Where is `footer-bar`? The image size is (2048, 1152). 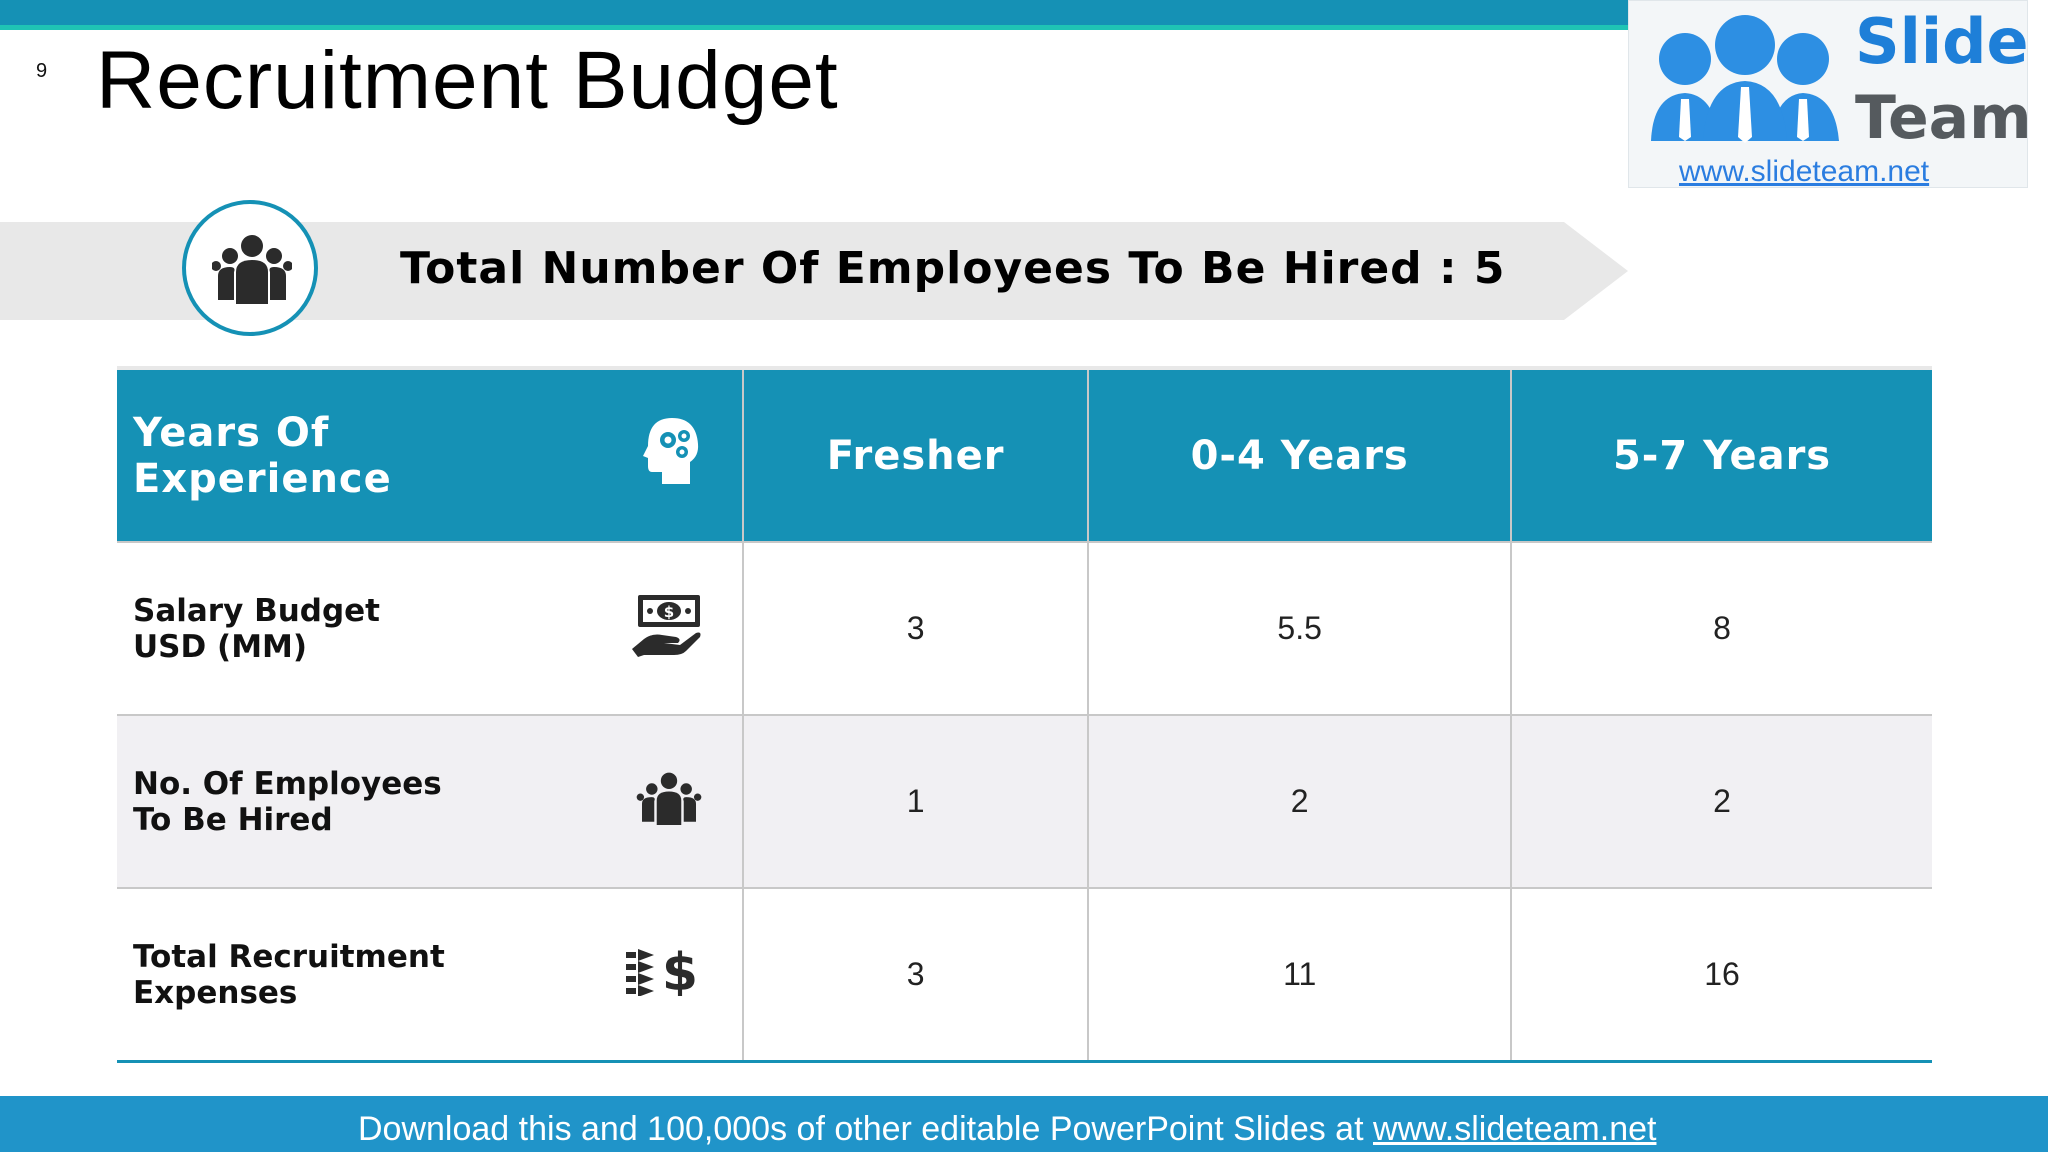 footer-bar is located at coordinates (1024, 1124).